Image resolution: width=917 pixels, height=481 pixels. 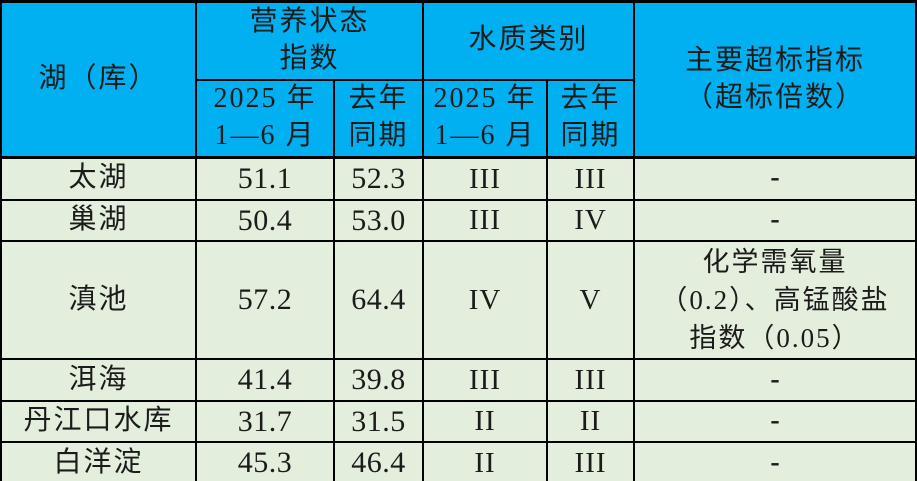 What do you see at coordinates (265, 220) in the screenshot?
I see `tsi-current-cell: 50.4` at bounding box center [265, 220].